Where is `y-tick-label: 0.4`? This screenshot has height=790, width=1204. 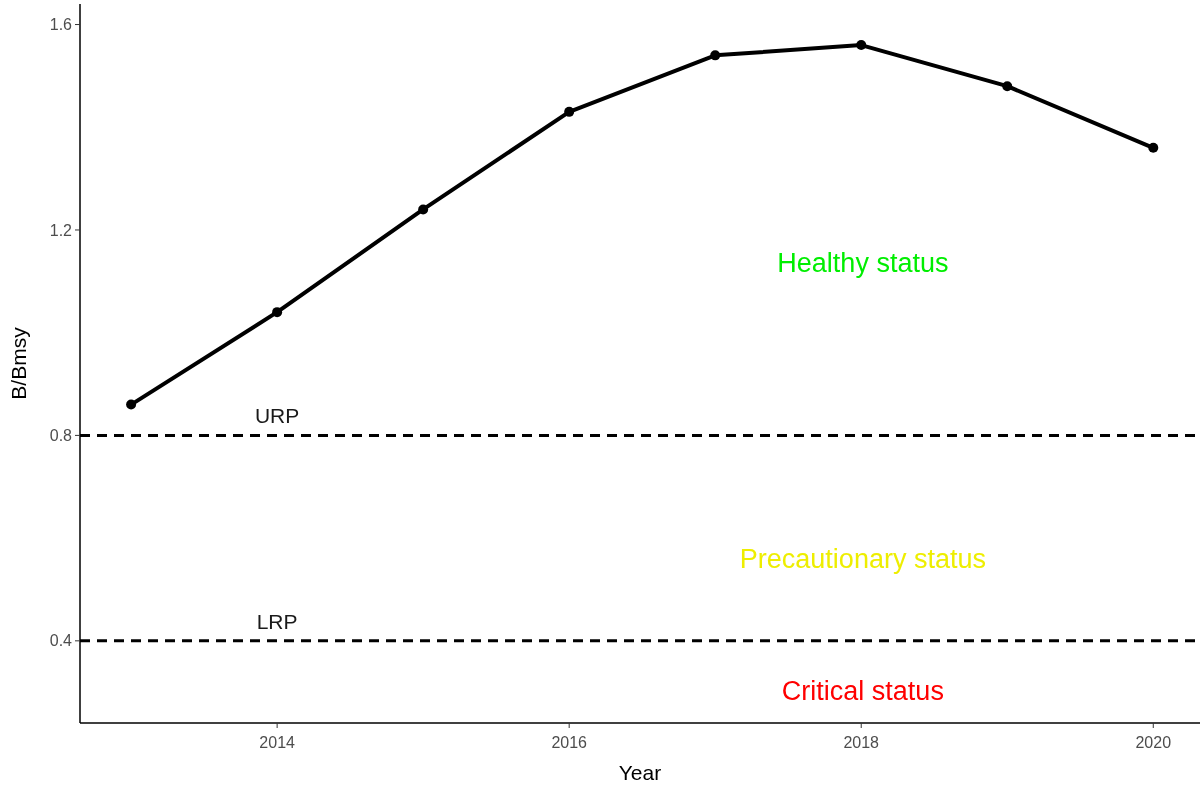 y-tick-label: 0.4 is located at coordinates (61, 641).